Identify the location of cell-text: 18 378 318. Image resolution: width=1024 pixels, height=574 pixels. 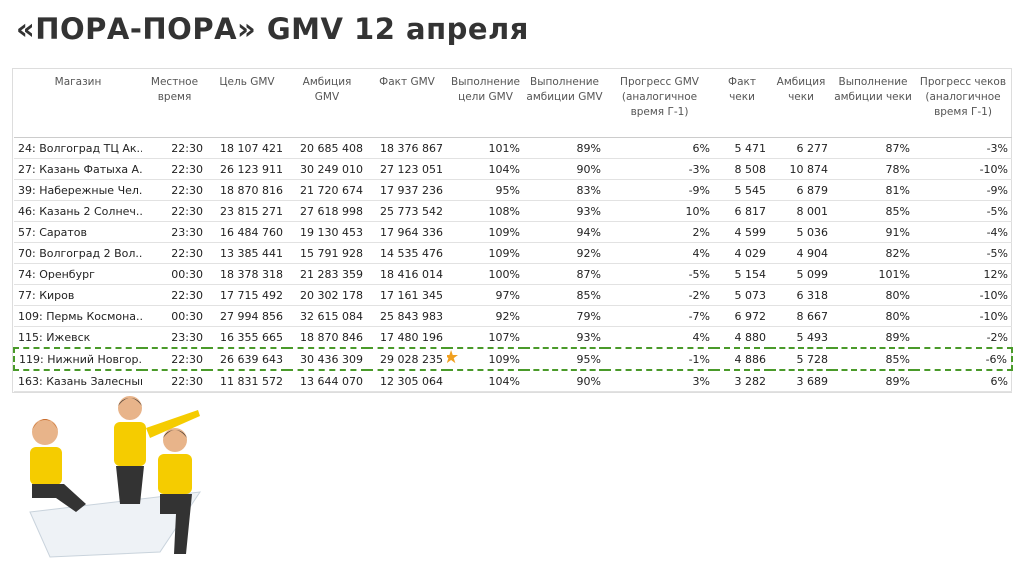
(251, 274).